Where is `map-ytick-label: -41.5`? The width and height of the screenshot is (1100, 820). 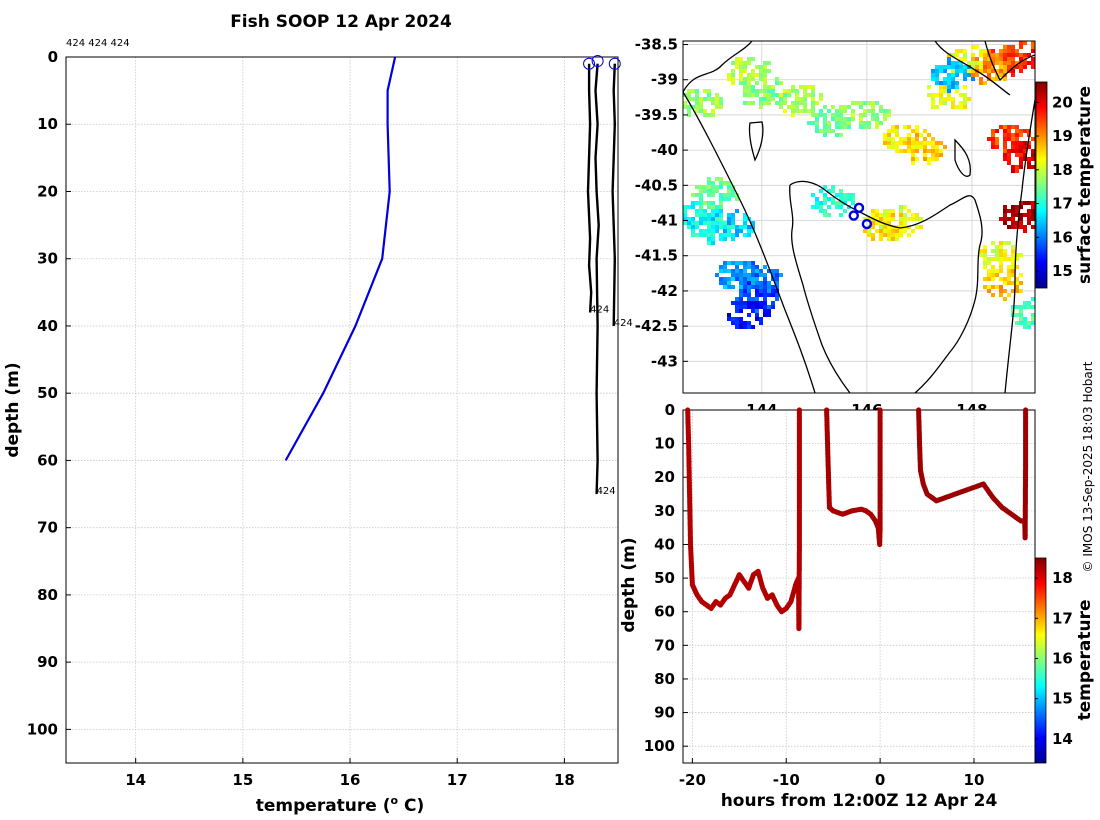 map-ytick-label: -41.5 is located at coordinates (656, 256).